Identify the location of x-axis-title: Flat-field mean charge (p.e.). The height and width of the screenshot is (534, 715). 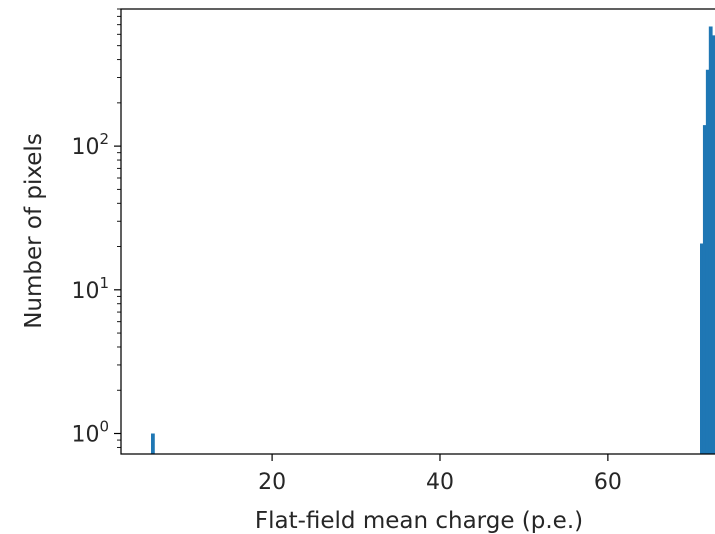
(419, 521).